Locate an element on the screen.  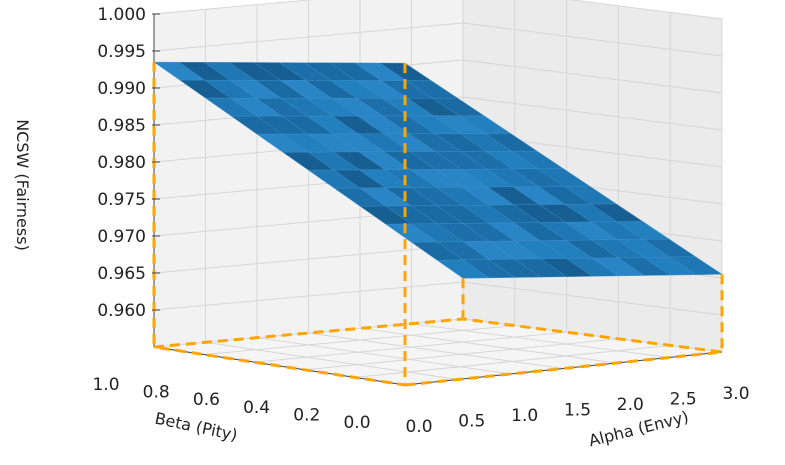
floor-pane is located at coordinates (438, 352).